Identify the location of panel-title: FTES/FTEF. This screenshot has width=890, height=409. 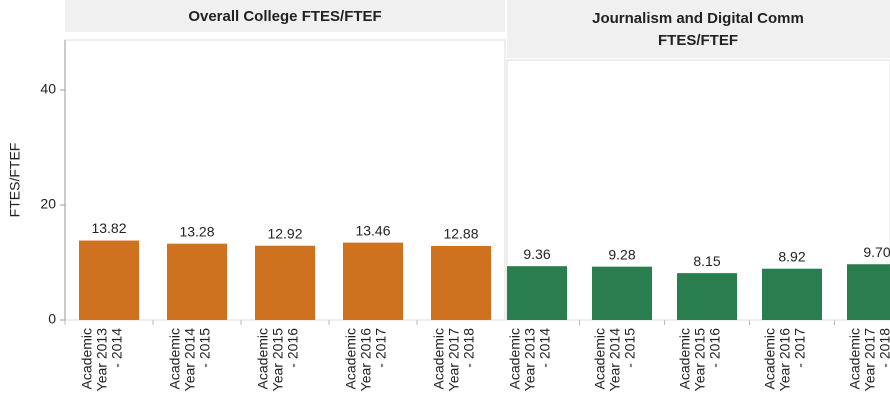
(698, 40).